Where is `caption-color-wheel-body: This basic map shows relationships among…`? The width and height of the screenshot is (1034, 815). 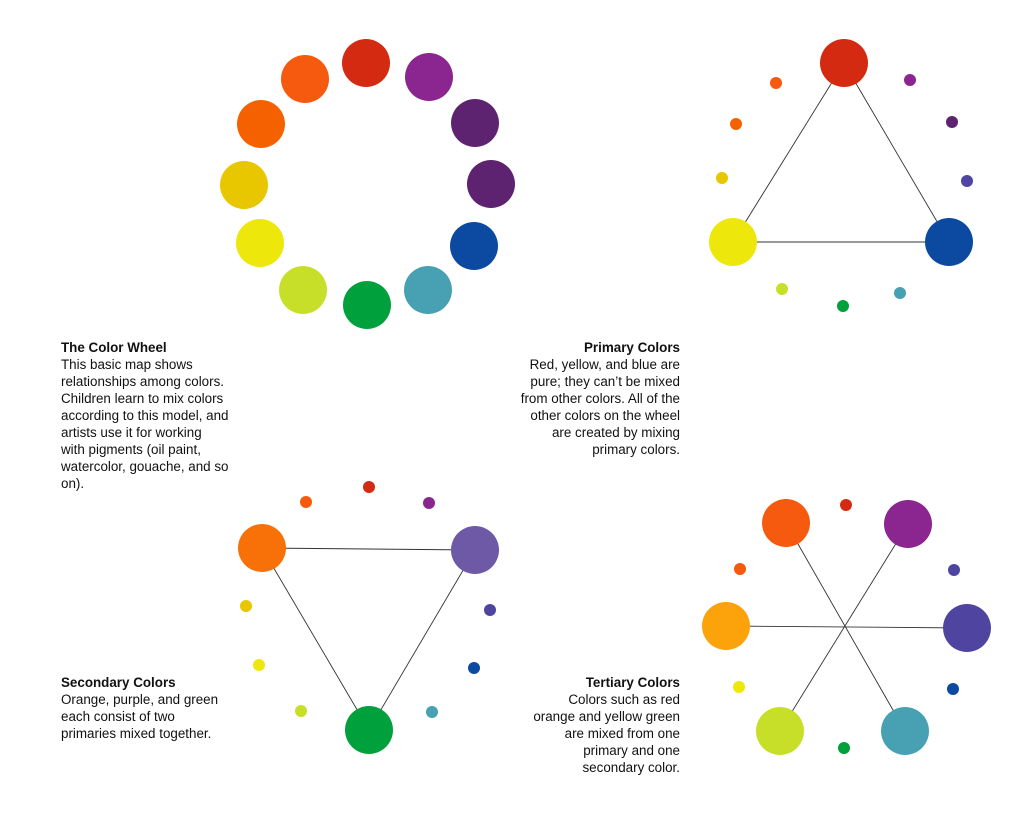 caption-color-wheel-body: This basic map shows relationships among… is located at coordinates (145, 424).